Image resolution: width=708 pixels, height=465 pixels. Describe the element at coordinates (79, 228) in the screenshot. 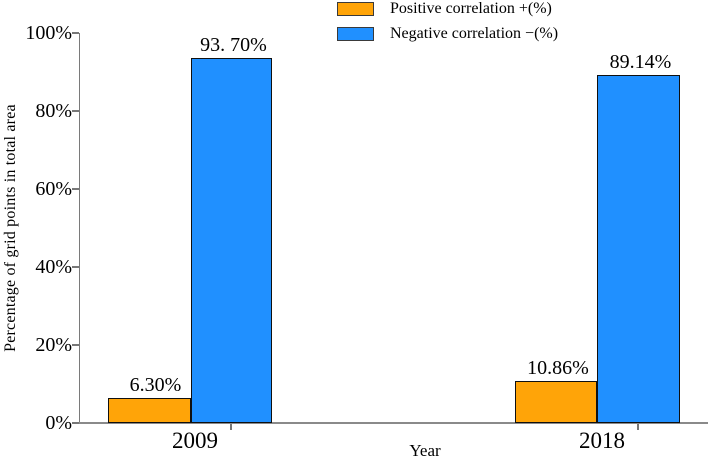

I see `y-axis-line` at that location.